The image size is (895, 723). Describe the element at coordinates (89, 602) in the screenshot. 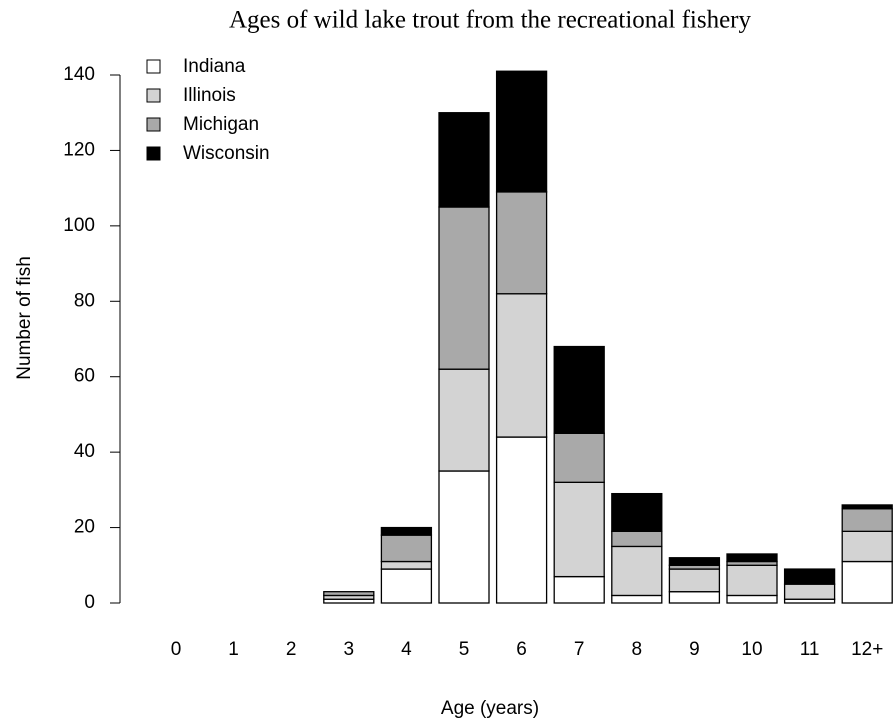

I see `y-tick-label: 0` at that location.